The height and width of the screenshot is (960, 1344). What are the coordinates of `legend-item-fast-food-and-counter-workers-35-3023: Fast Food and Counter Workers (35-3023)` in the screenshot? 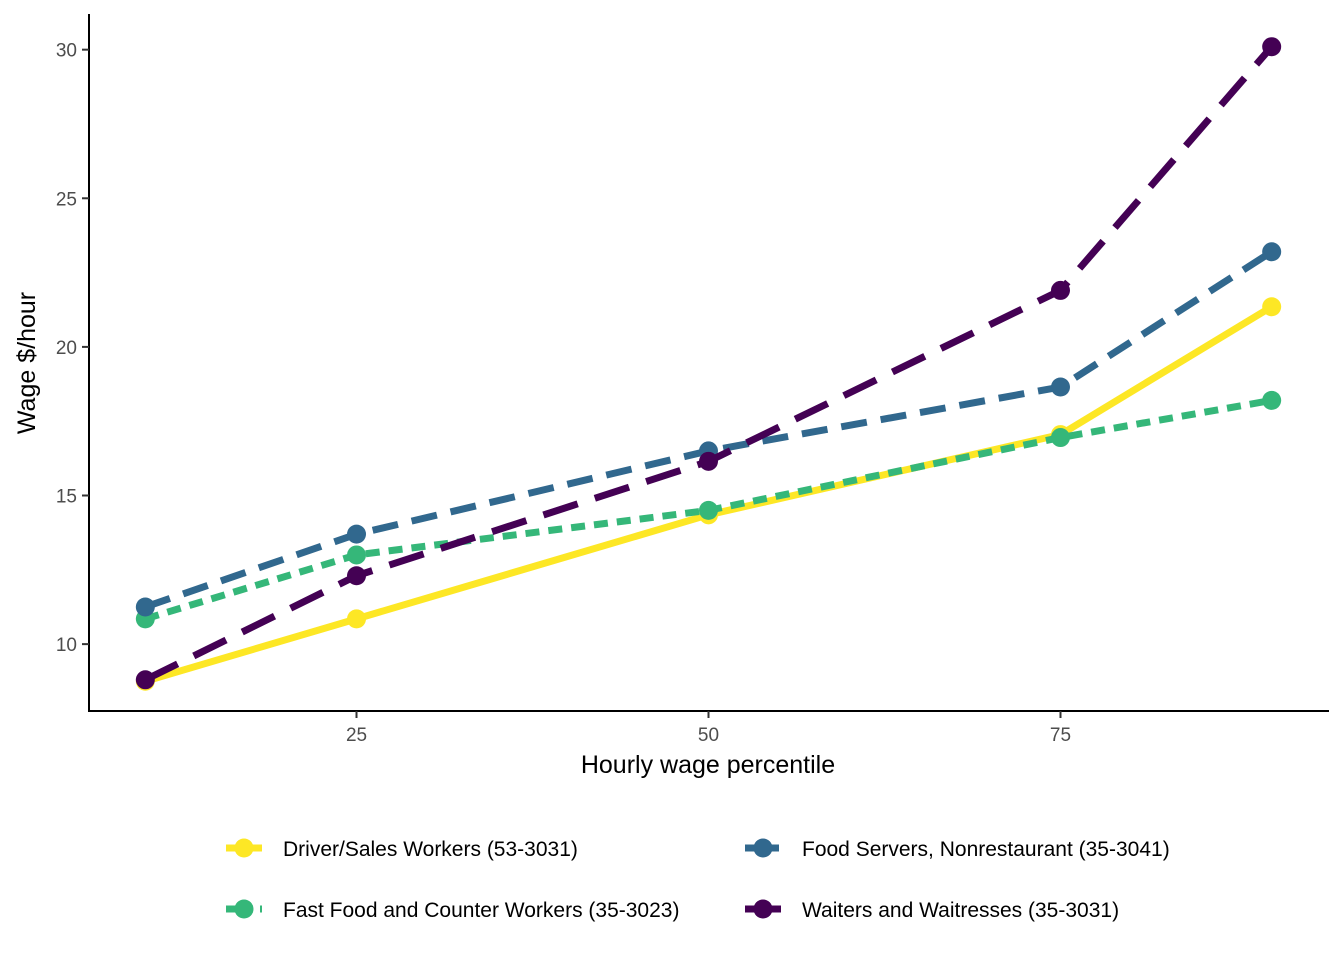 It's located at (452, 910).